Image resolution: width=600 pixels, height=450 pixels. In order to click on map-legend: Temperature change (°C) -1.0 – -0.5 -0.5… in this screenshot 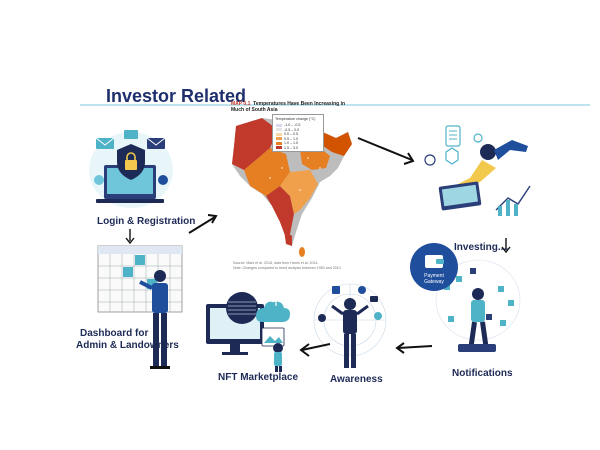, I will do `click(298, 133)`.